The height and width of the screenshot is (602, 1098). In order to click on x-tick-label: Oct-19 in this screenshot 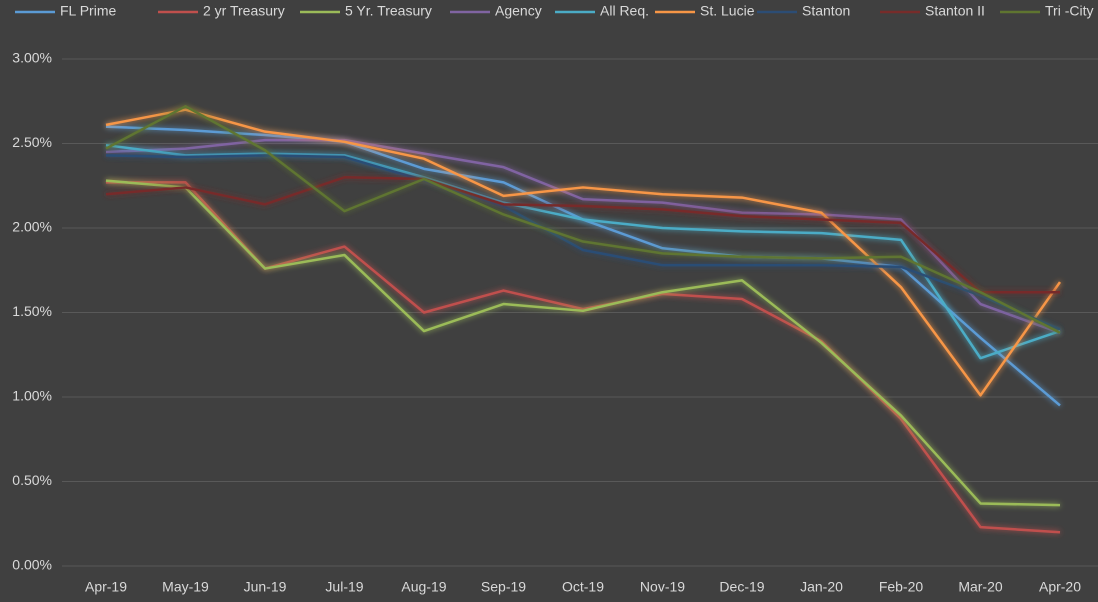, I will do `click(583, 587)`.